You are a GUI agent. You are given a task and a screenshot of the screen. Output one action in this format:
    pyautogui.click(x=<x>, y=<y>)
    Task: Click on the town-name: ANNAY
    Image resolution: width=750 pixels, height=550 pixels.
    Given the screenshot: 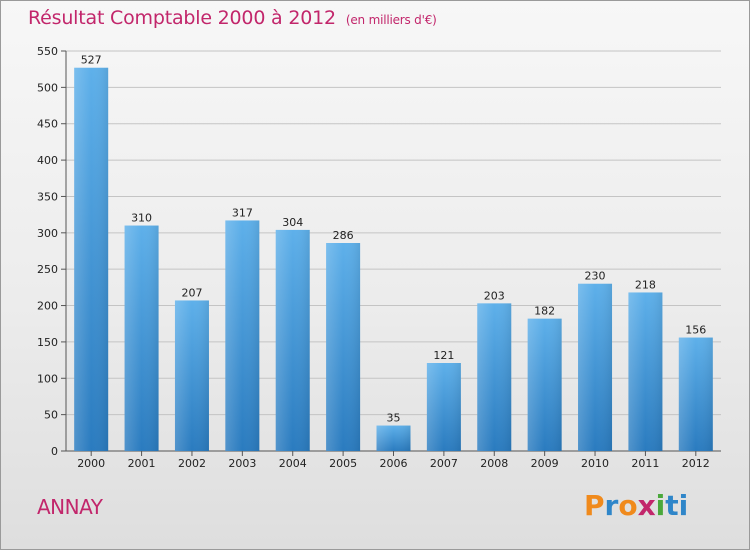 What is the action you would take?
    pyautogui.click(x=70, y=507)
    